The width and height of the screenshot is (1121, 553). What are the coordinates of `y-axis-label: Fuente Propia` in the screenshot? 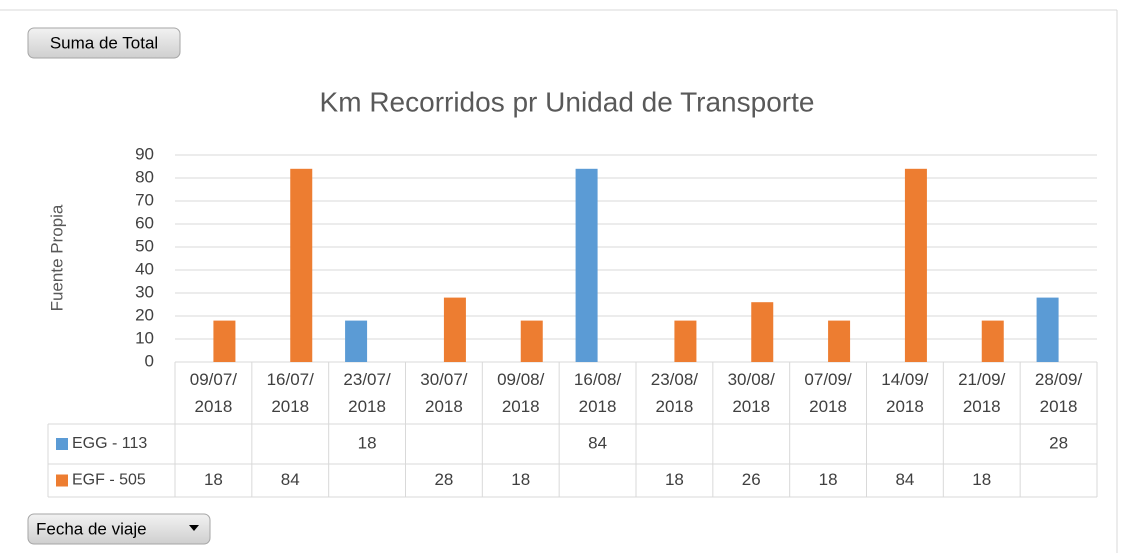 It's located at (56, 257).